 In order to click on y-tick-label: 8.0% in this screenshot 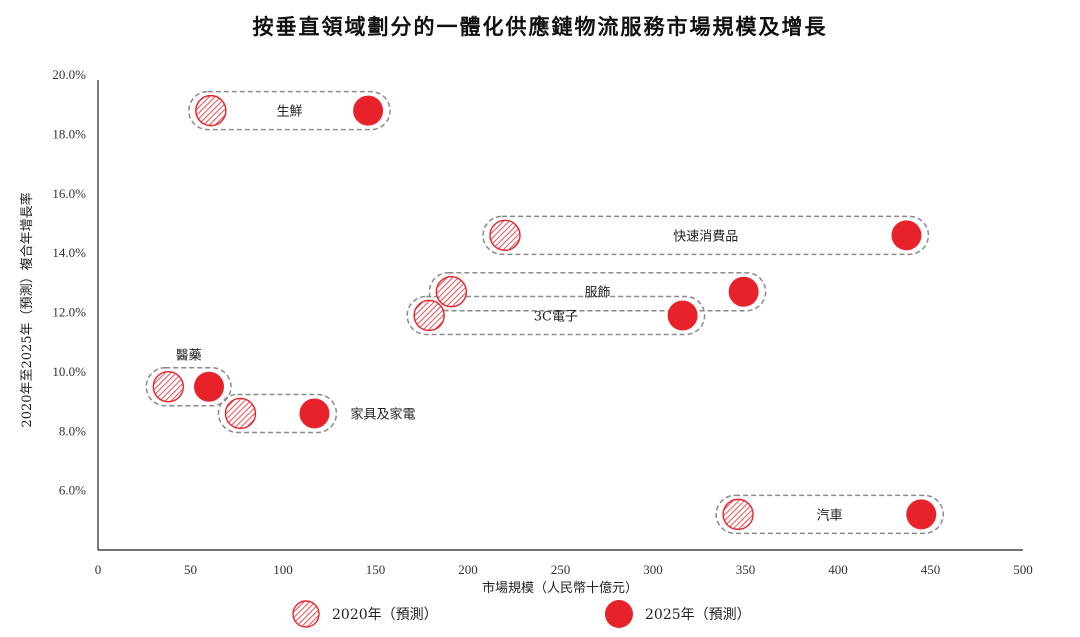, I will do `click(72, 430)`.